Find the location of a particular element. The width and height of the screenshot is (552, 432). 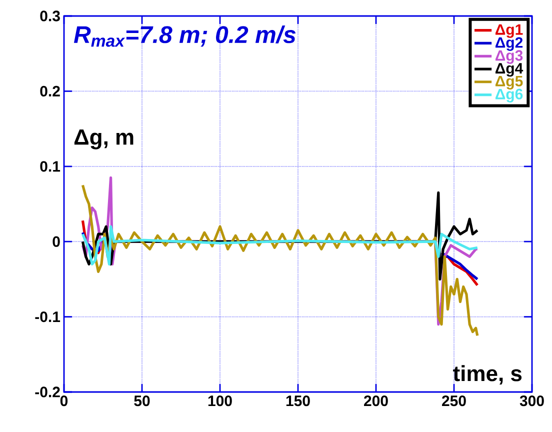

legend-label: Δg4 is located at coordinates (509, 70).